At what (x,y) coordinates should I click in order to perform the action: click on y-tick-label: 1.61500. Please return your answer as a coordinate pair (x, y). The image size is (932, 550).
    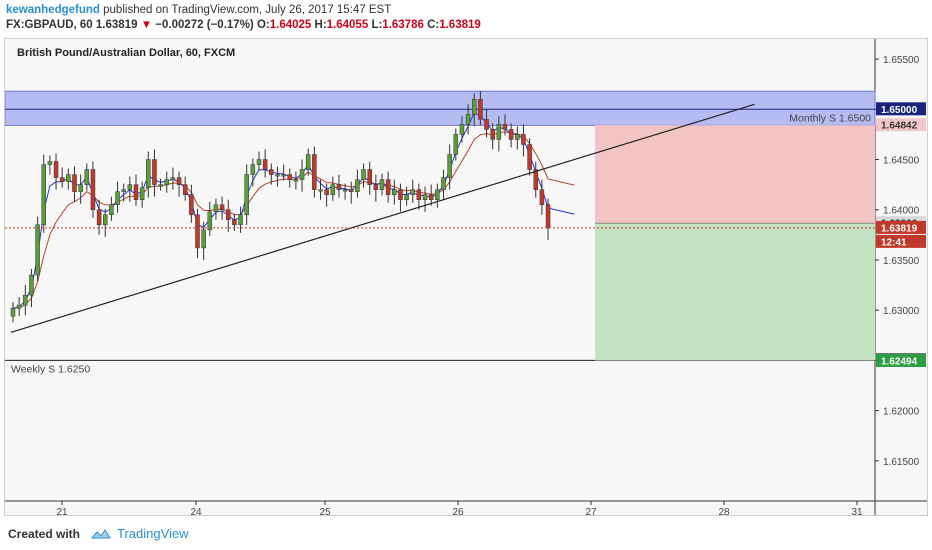
    Looking at the image, I should click on (901, 462).